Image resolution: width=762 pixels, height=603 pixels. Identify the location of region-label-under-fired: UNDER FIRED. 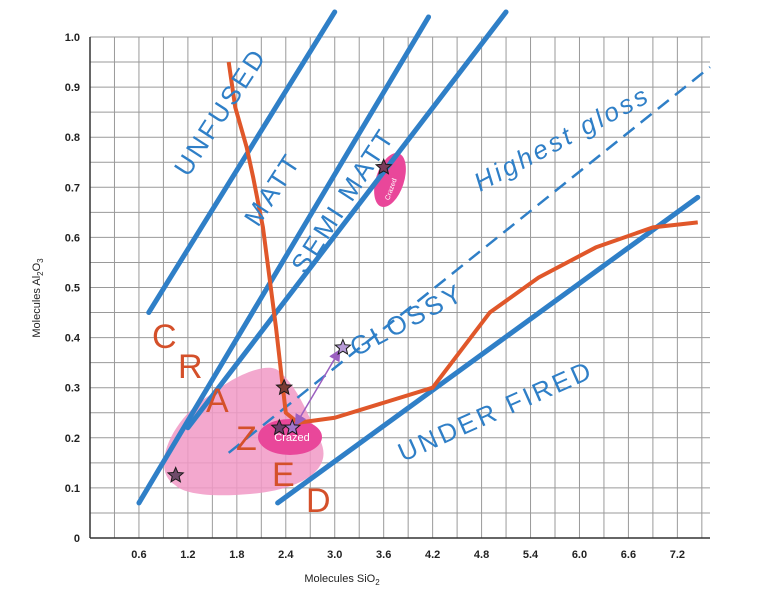
(495, 410).